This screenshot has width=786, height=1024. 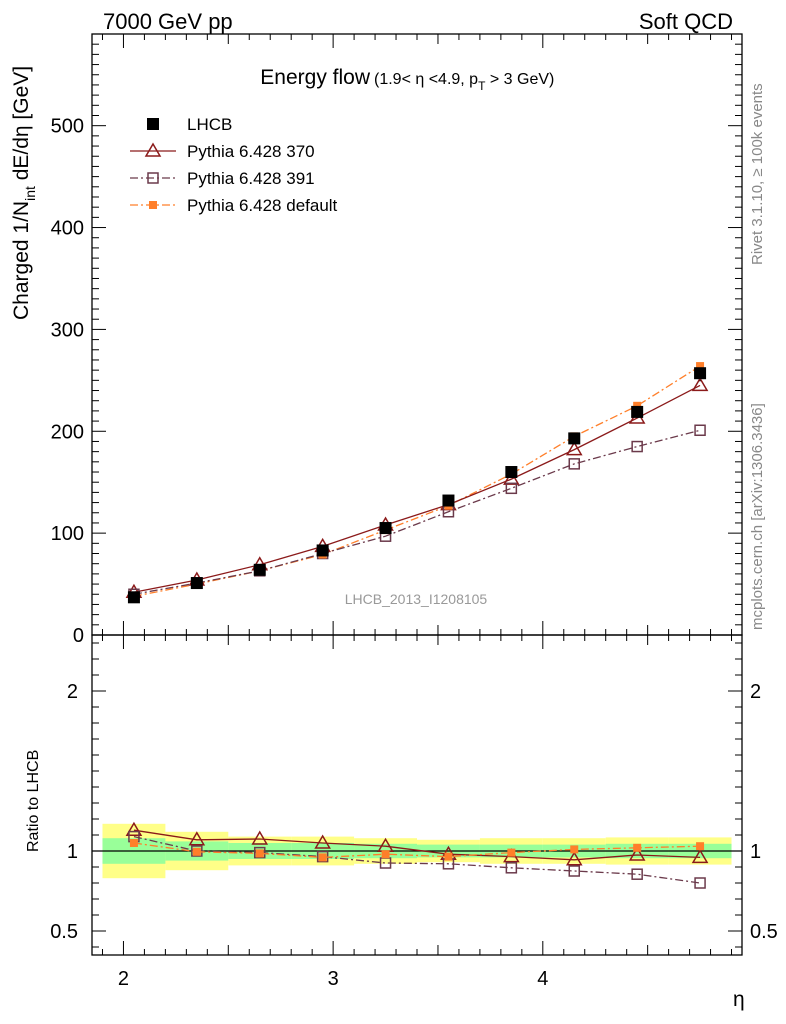 What do you see at coordinates (209, 124) in the screenshot?
I see `legend-label-0: LHCB` at bounding box center [209, 124].